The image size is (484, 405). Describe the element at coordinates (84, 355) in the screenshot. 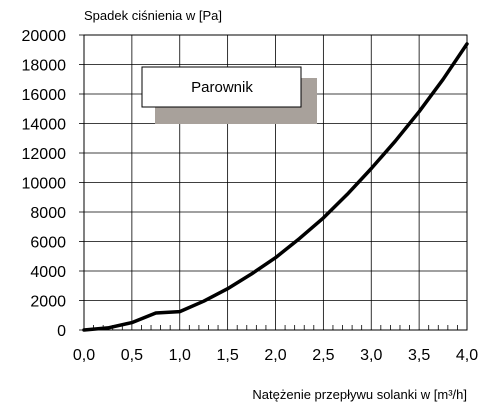

I see `x-tick-label: 0,0` at that location.